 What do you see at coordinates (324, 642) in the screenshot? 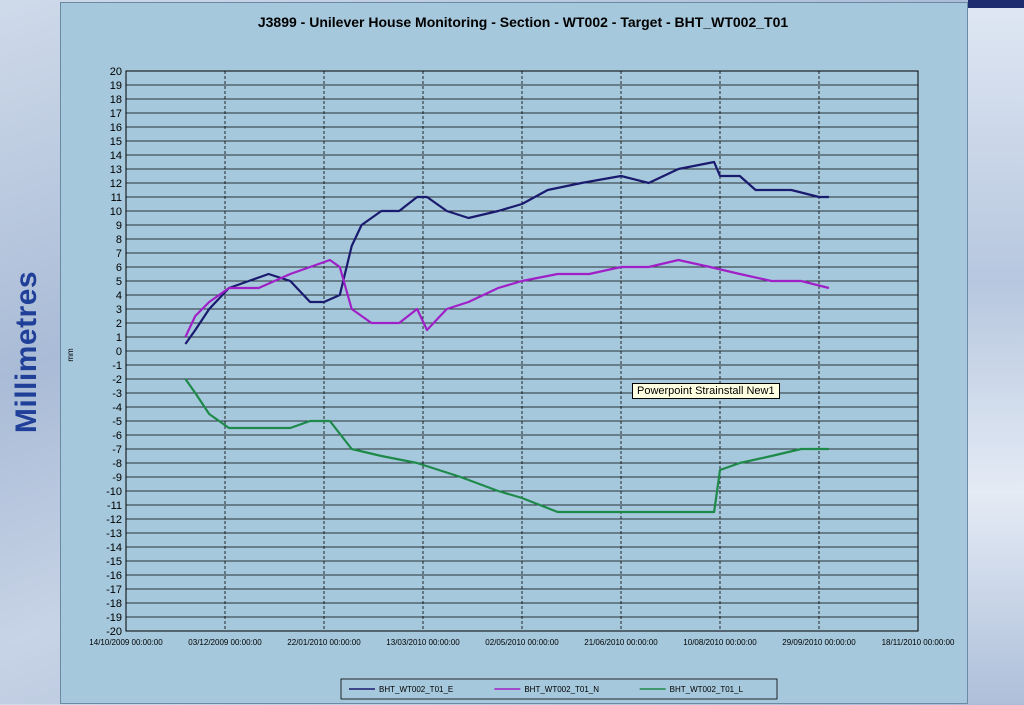
I see `x-tick-label: 22/01/2010 00:00:00` at bounding box center [324, 642].